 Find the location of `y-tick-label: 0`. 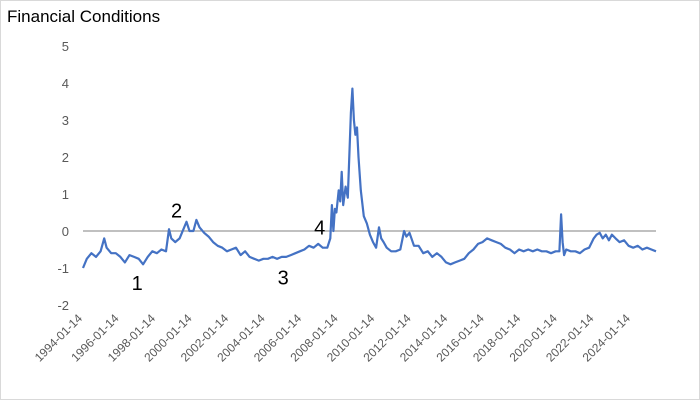

y-tick-label: 0 is located at coordinates (65, 231).